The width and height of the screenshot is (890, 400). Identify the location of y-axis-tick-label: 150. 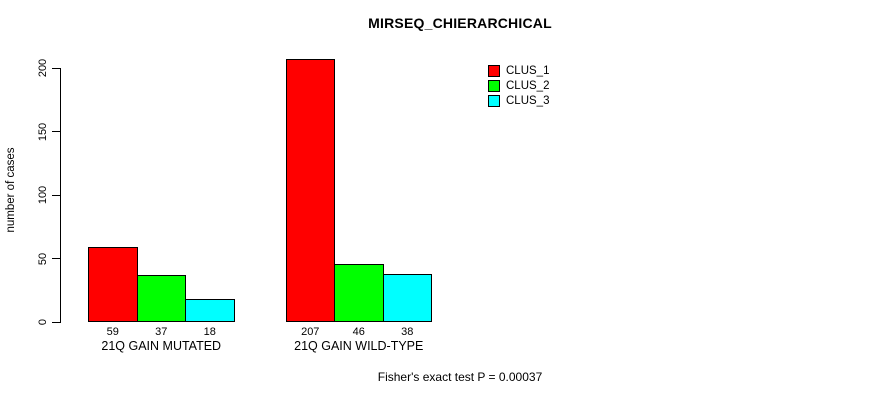
(43, 131).